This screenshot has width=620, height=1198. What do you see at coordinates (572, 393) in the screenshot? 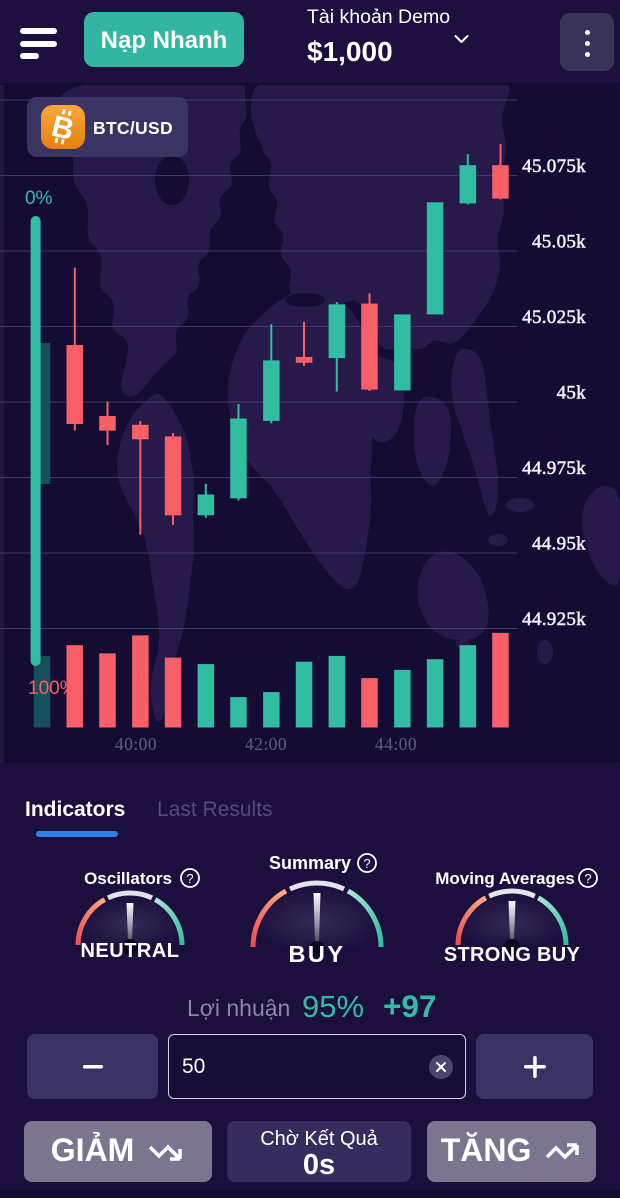
I see `svg-text: 45k` at bounding box center [572, 393].